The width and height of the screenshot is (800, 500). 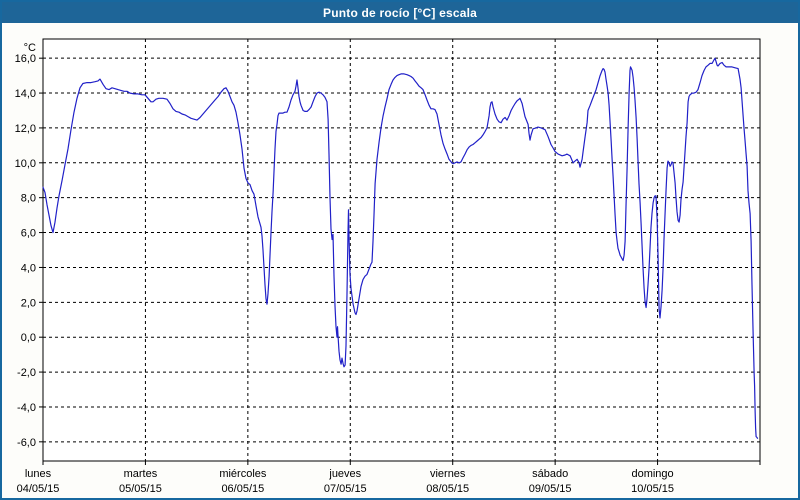 What do you see at coordinates (28, 199) in the screenshot?
I see `y-tick-label: 8,0` at bounding box center [28, 199].